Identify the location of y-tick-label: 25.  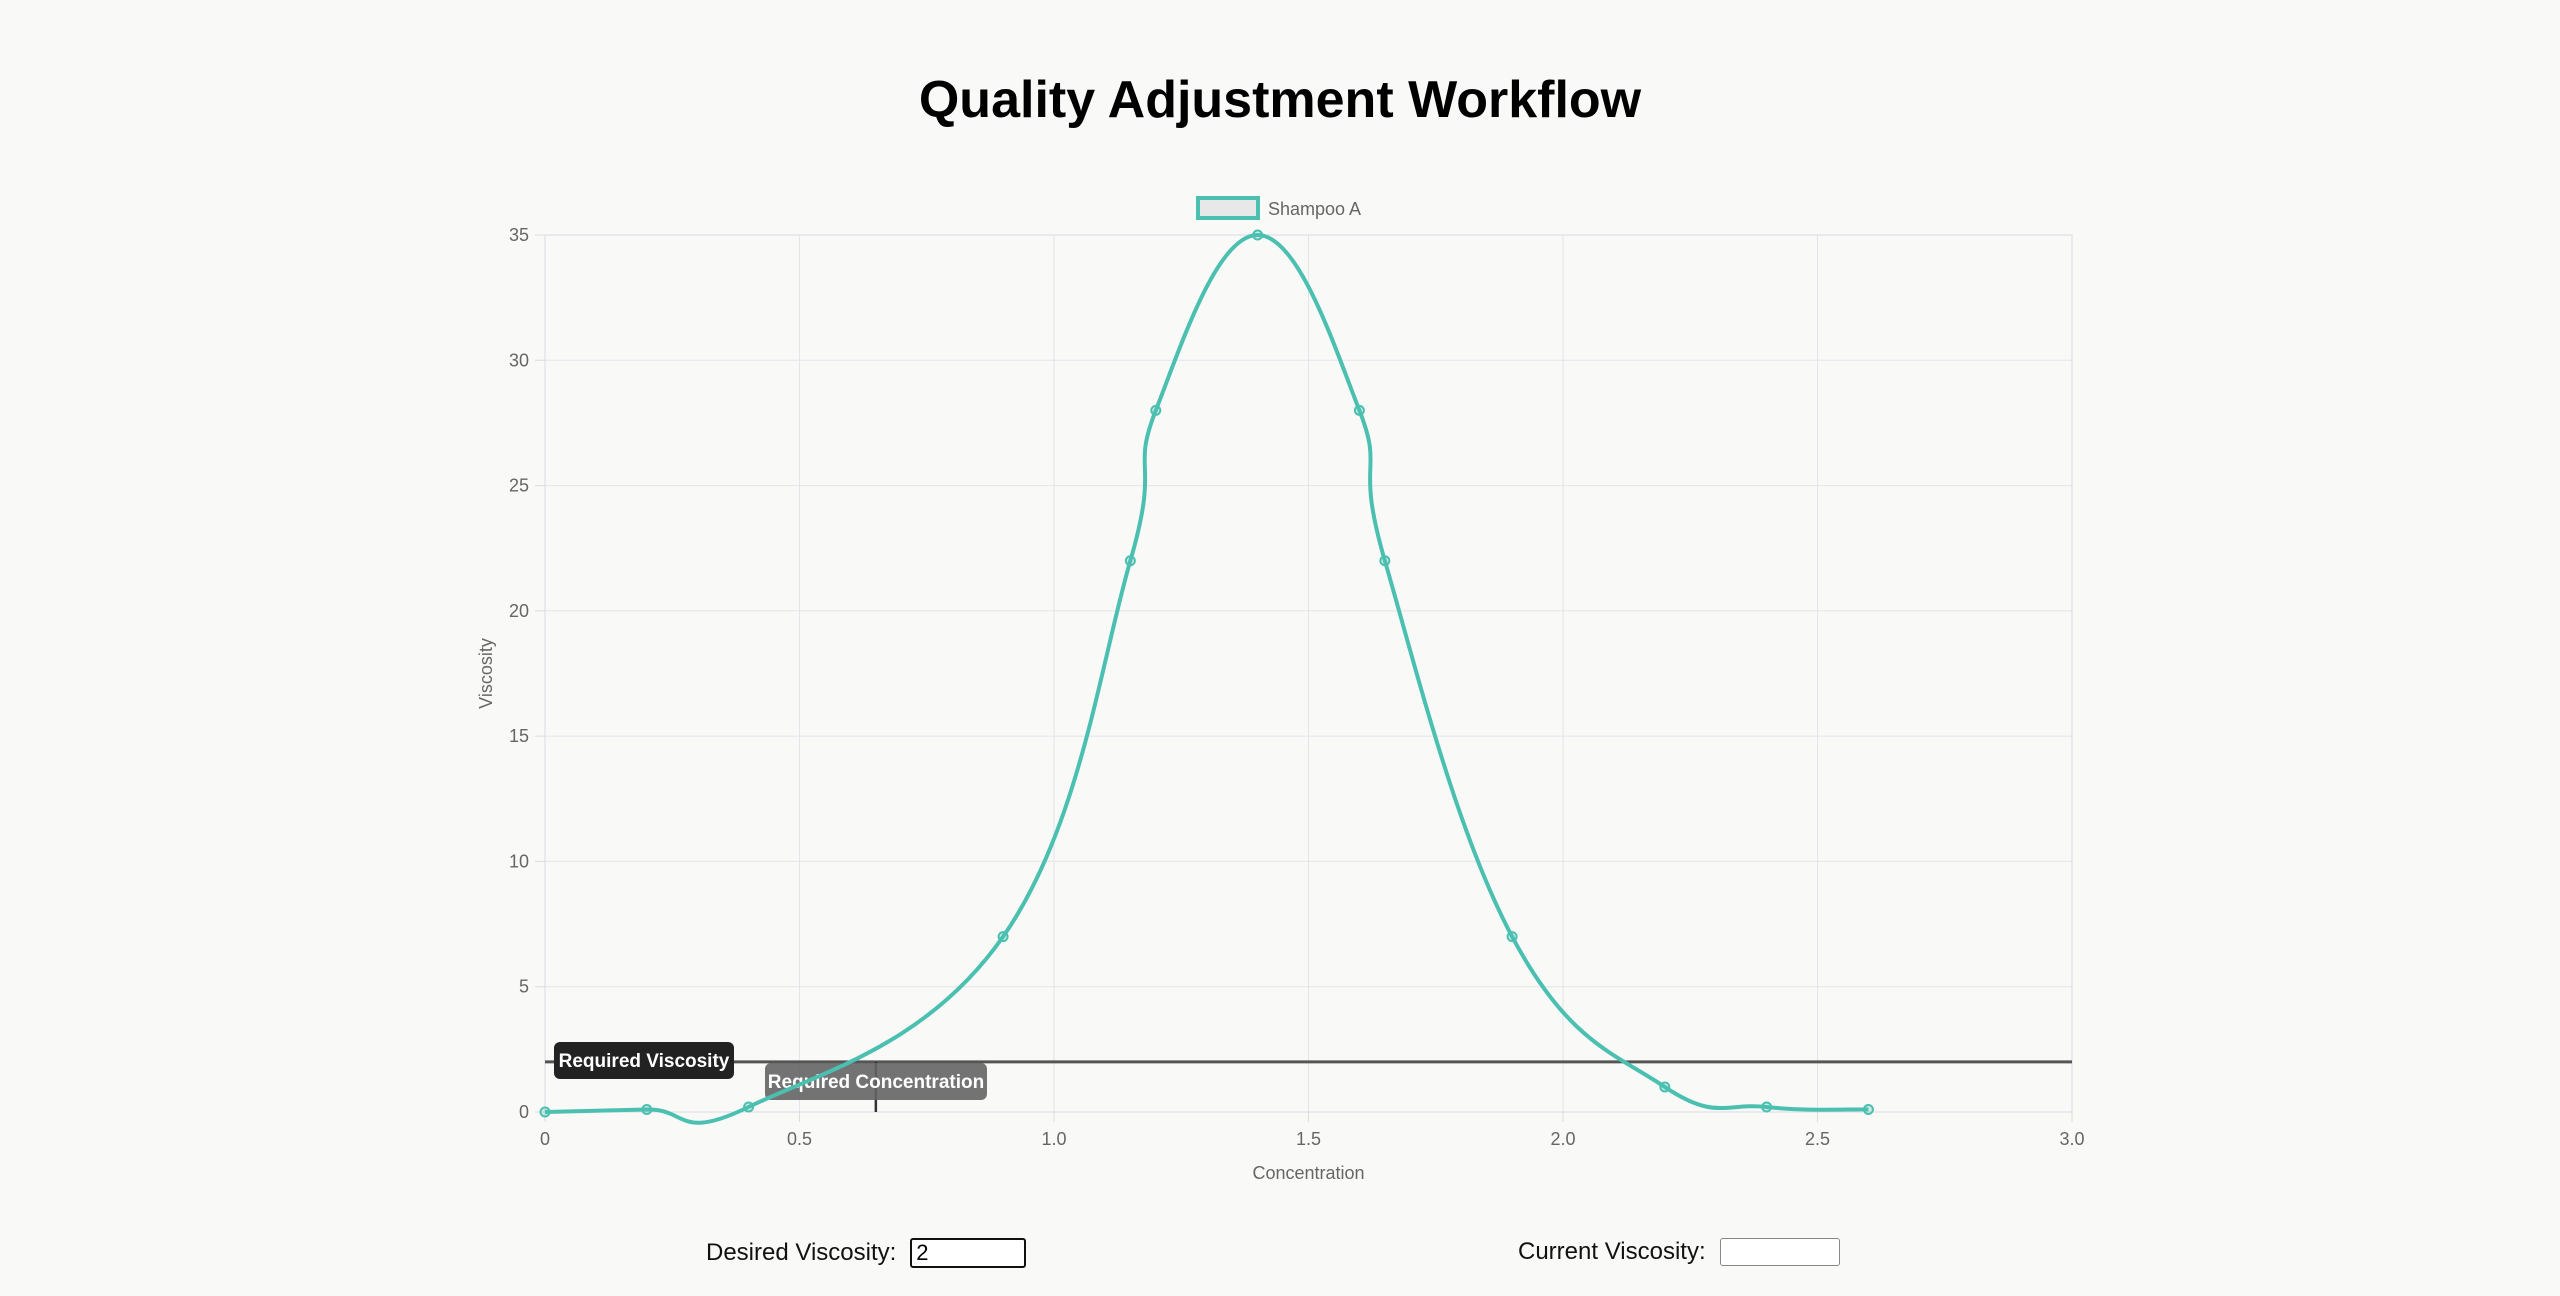
(519, 486).